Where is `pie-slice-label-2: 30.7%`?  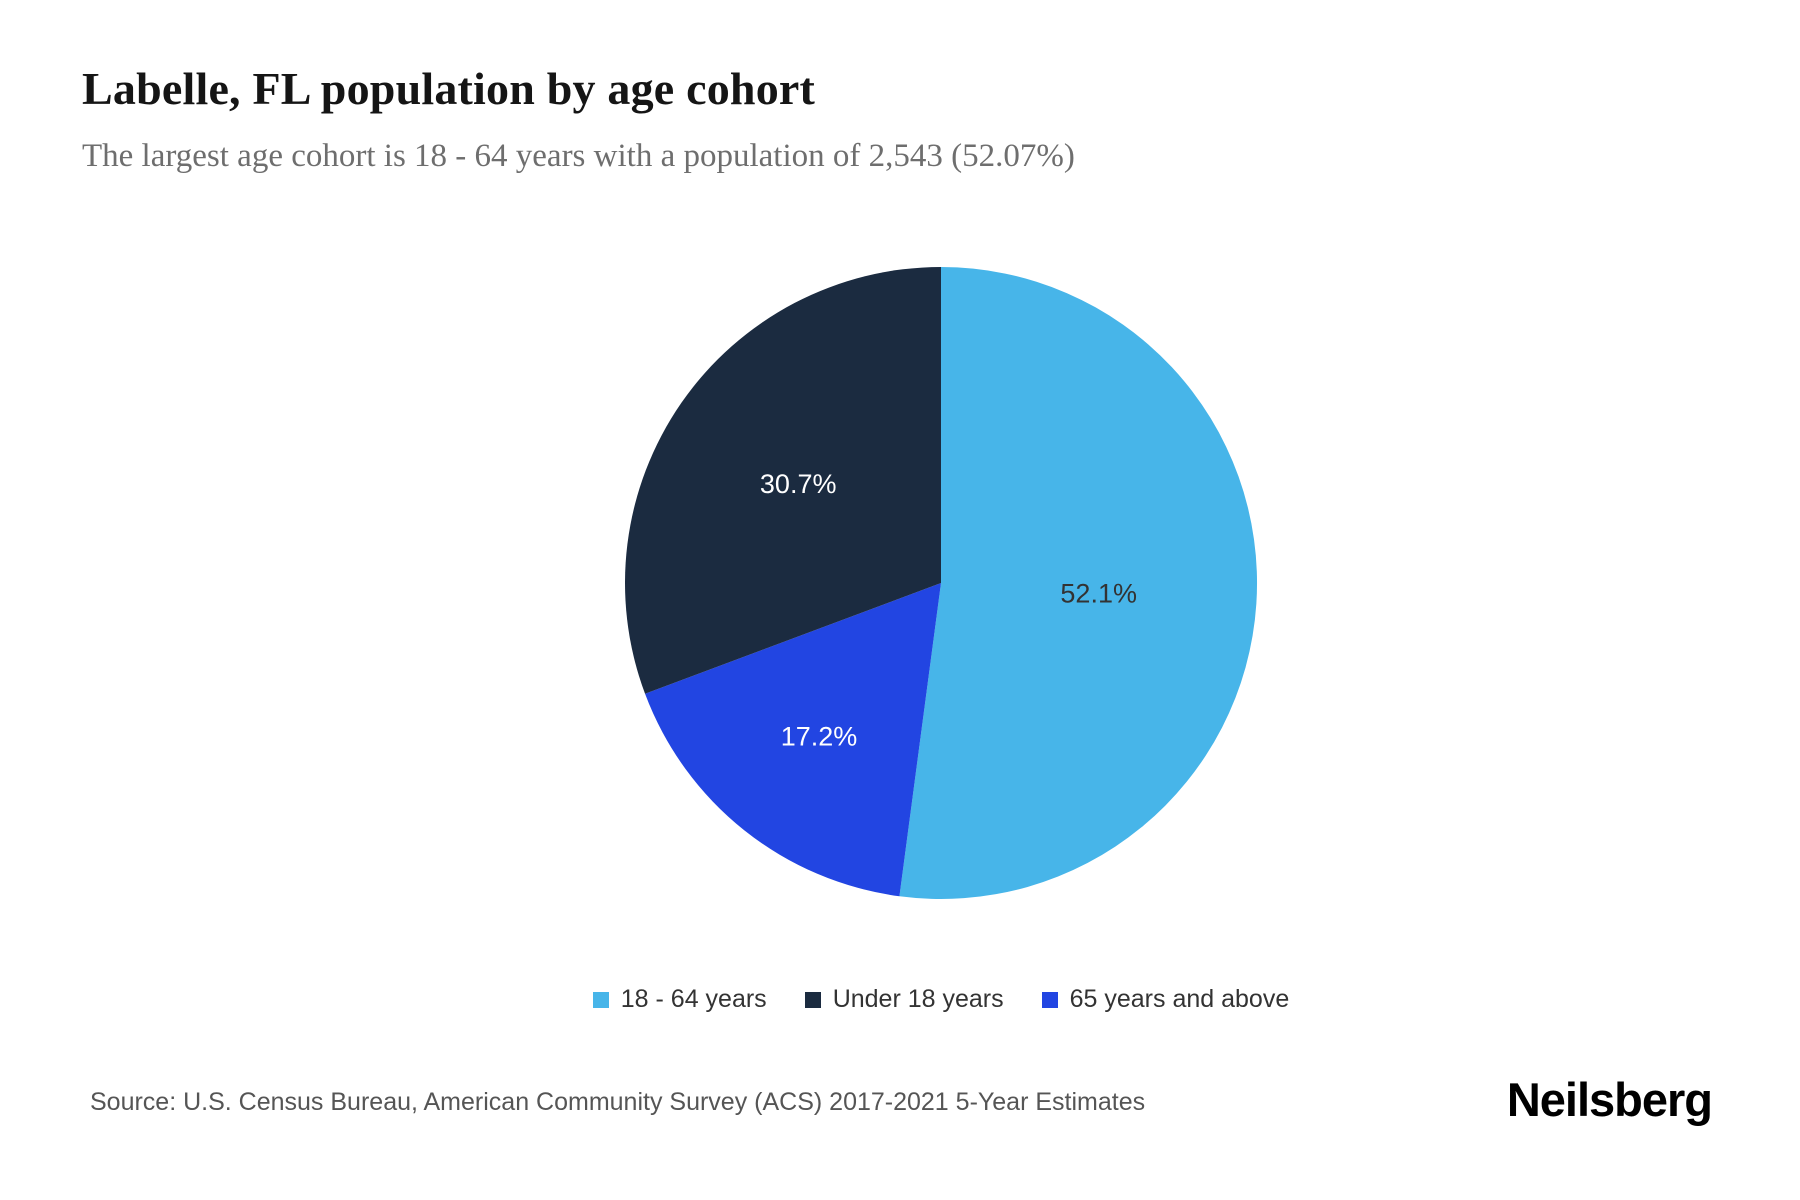 pie-slice-label-2: 30.7% is located at coordinates (798, 484).